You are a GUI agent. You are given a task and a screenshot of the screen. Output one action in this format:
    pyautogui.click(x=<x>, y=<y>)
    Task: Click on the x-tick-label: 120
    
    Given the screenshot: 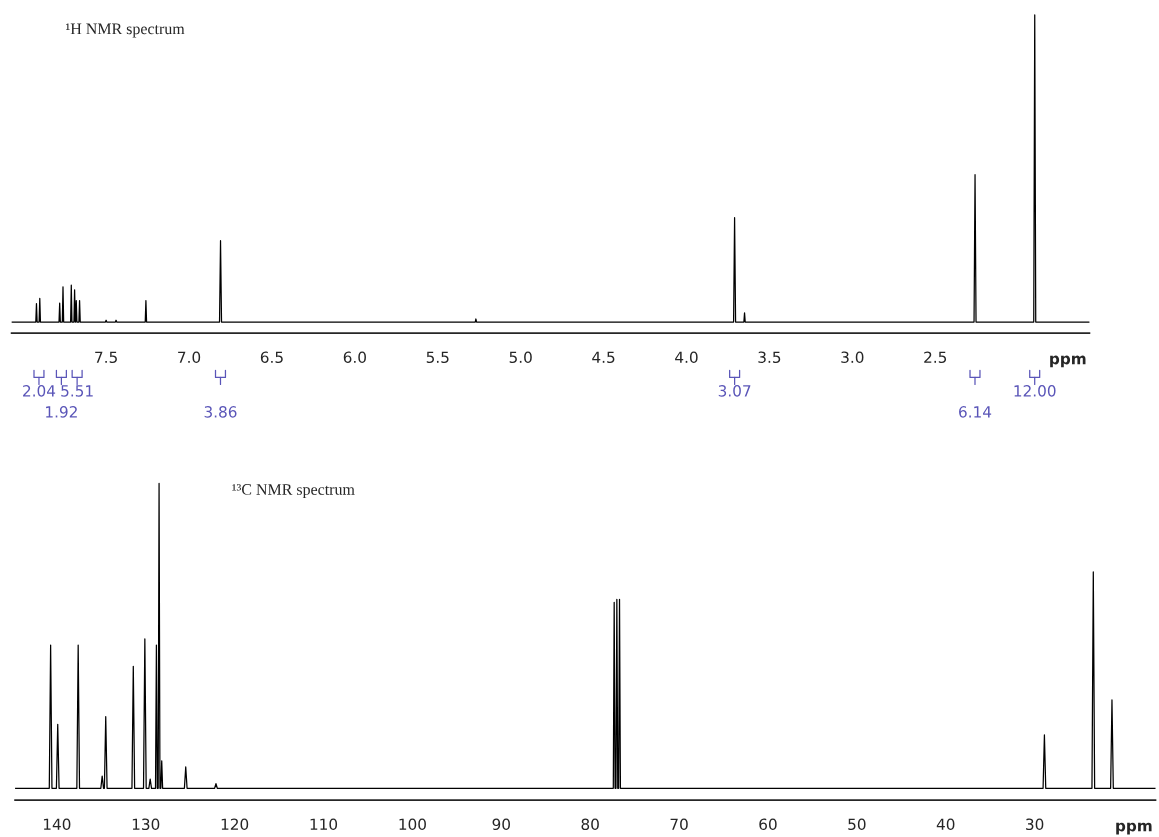 What is the action you would take?
    pyautogui.click(x=235, y=824)
    